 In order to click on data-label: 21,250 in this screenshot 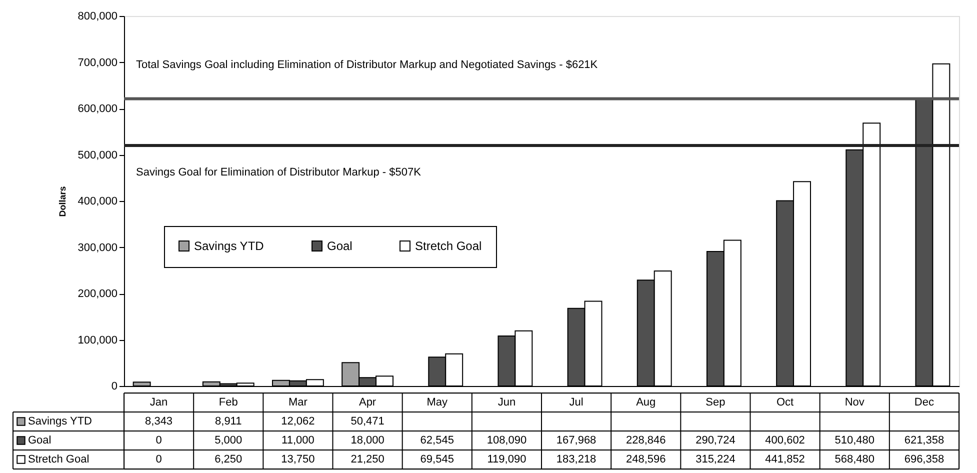, I will do `click(367, 460)`.